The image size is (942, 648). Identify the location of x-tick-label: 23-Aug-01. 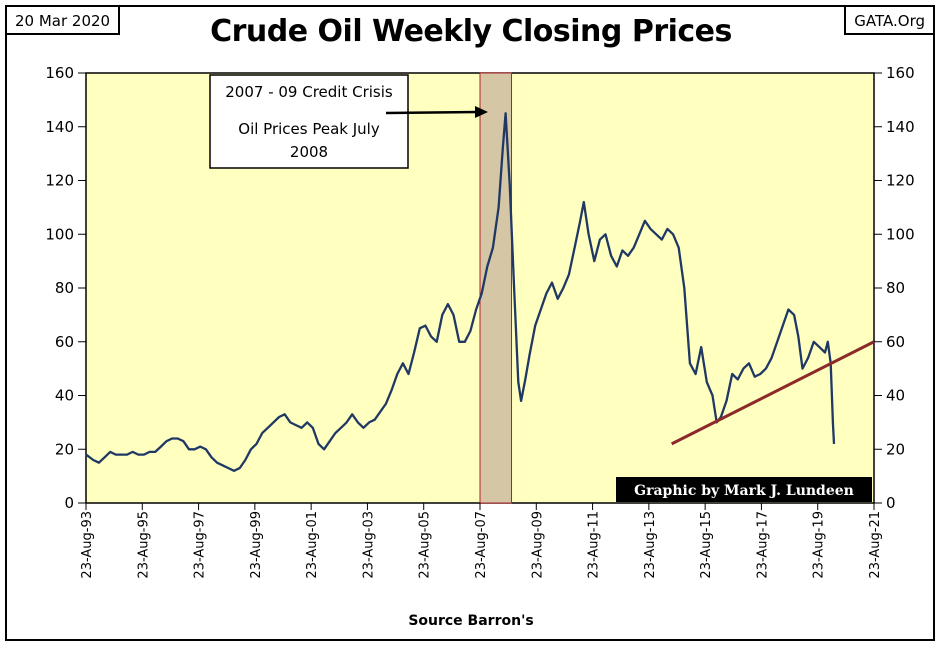
(312, 545).